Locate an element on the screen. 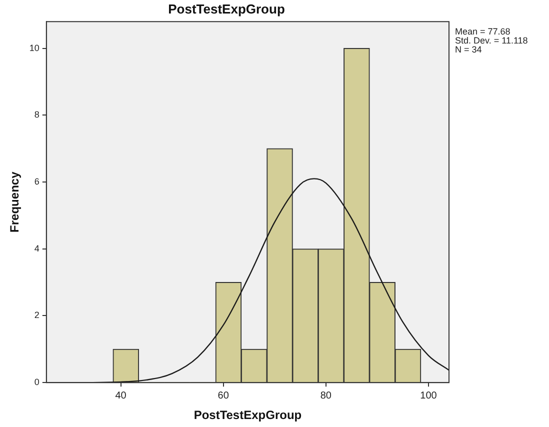 The image size is (549, 427). y-tick-label: 8 is located at coordinates (37, 115).